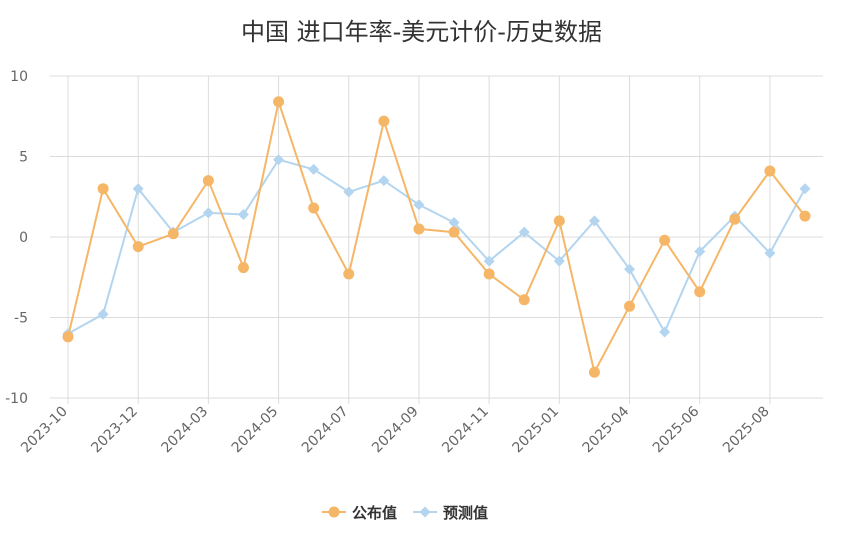 This screenshot has width=843, height=540. What do you see at coordinates (676, 429) in the screenshot?
I see `x-tick-label: 2025-06` at bounding box center [676, 429].